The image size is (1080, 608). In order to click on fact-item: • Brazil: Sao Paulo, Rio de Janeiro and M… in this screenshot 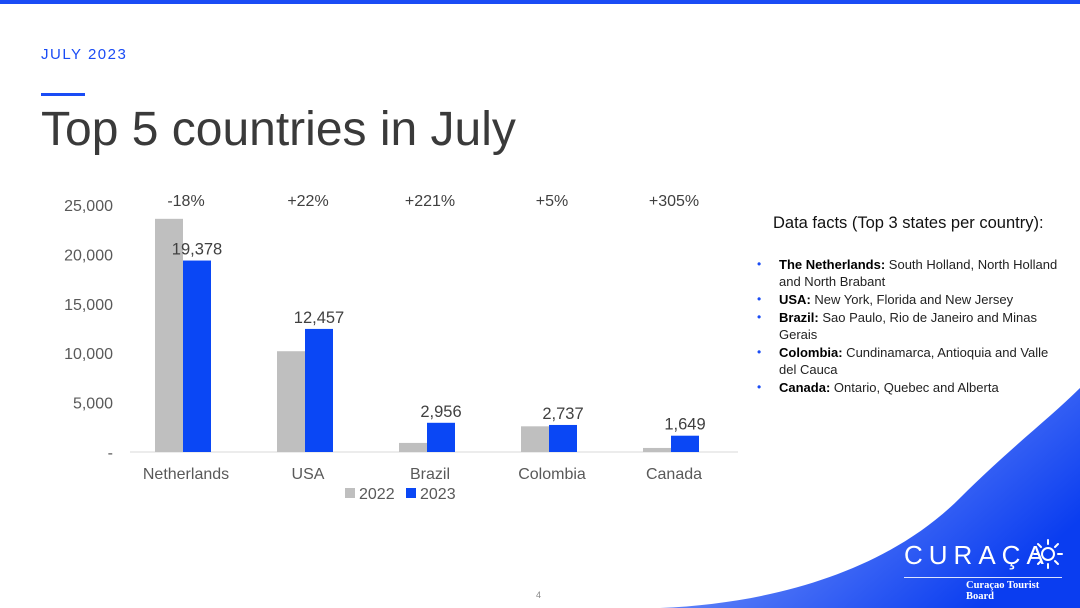, I will do `click(912, 326)`.